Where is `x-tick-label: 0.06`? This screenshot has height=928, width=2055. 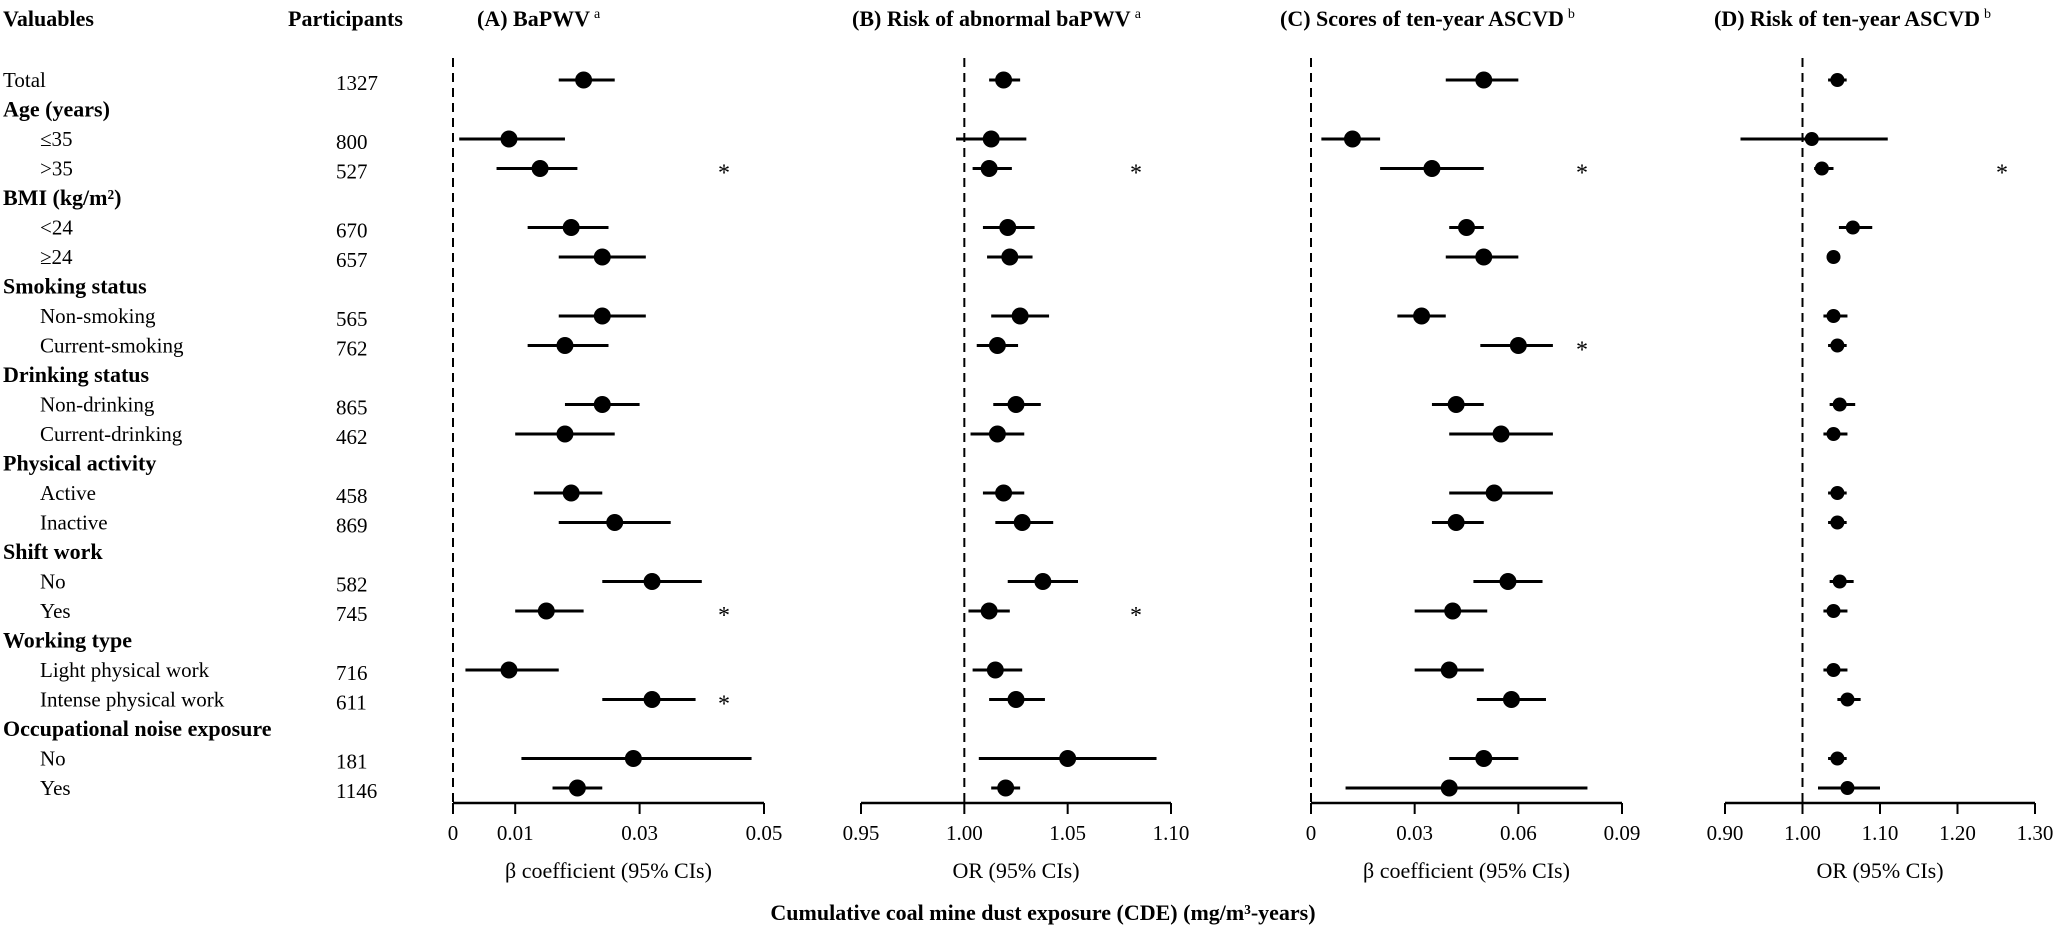 x-tick-label: 0.06 is located at coordinates (1518, 833).